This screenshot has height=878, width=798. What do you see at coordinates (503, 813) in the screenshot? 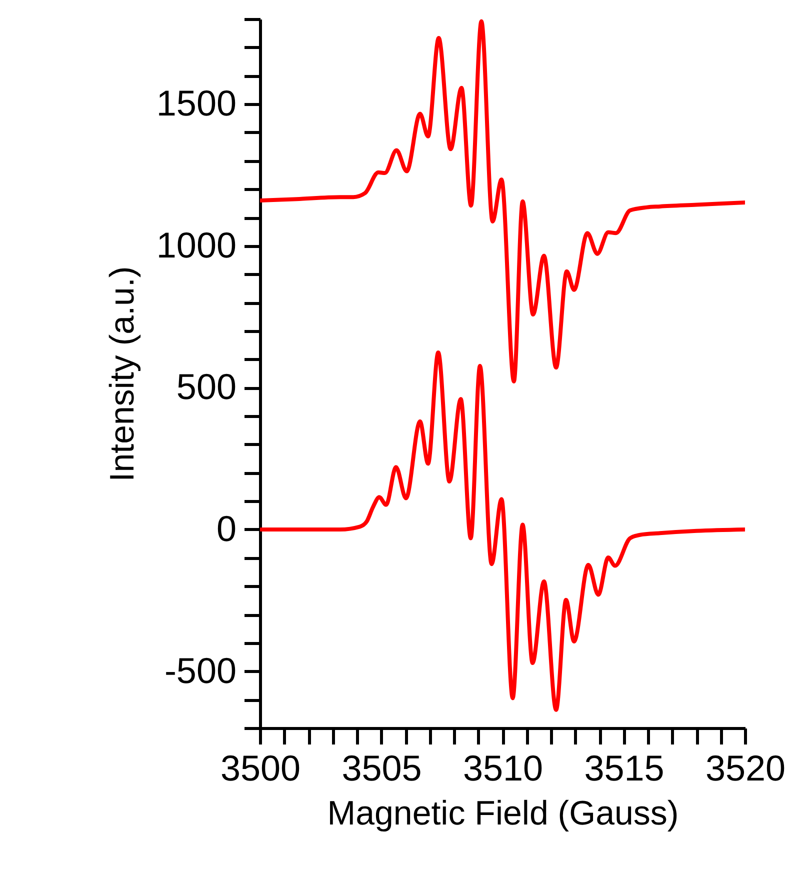
I see `x-axis-title: Magnetic Field (Gauss)` at bounding box center [503, 813].